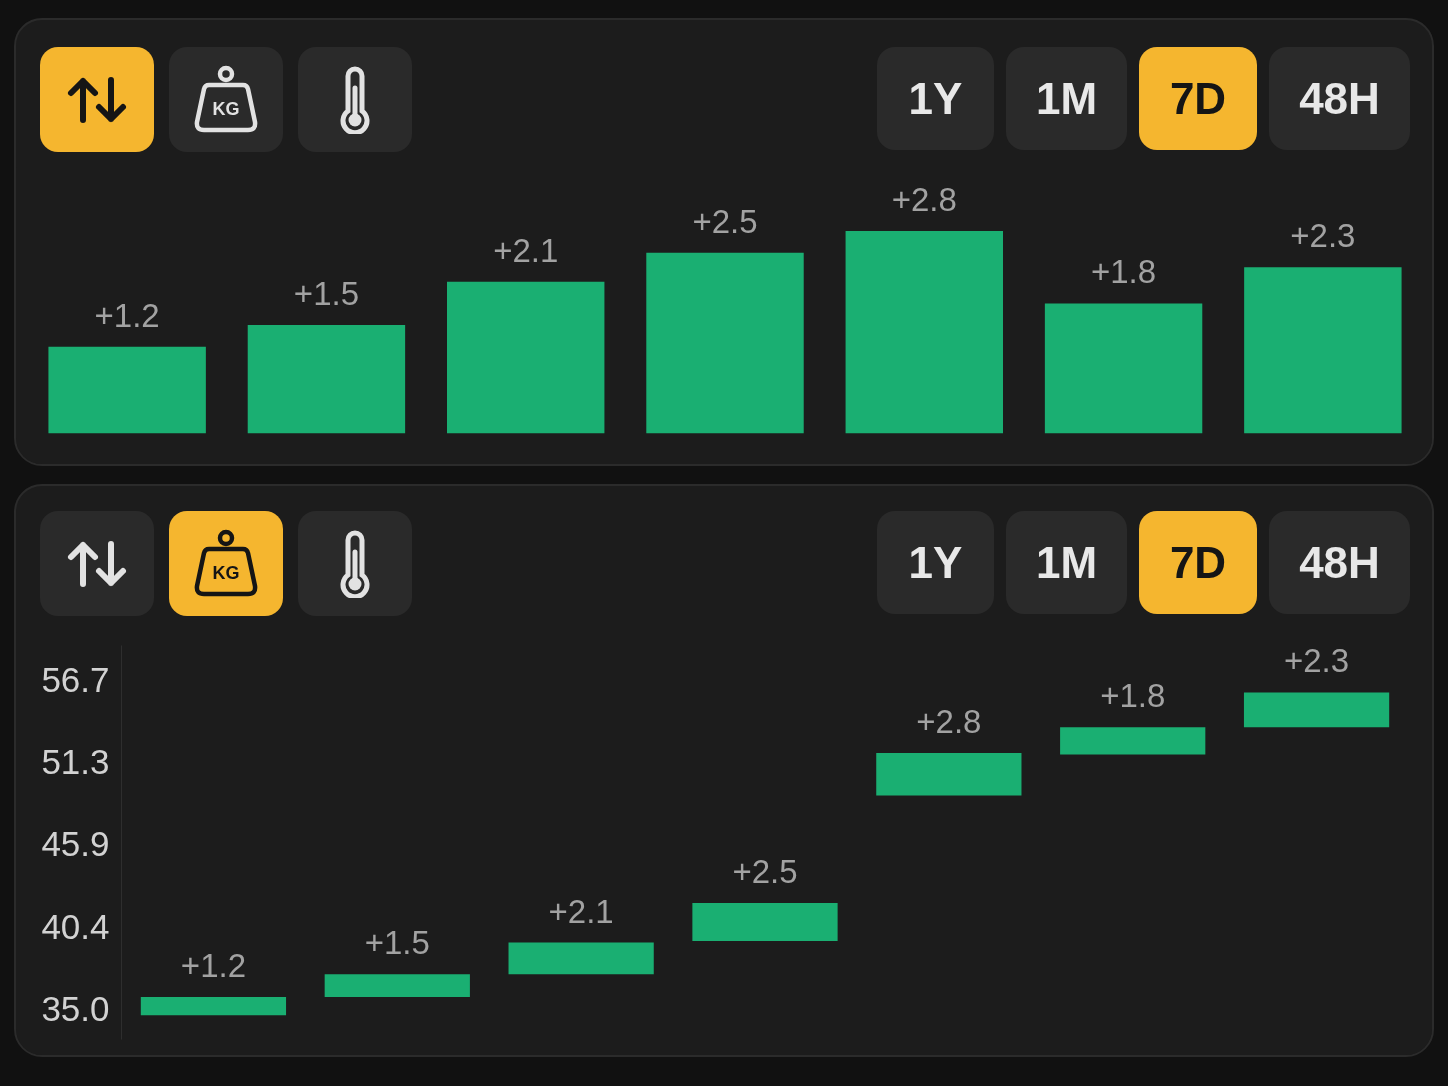  Describe the element at coordinates (75, 927) in the screenshot. I see `y-tick-label: 40.4` at that location.